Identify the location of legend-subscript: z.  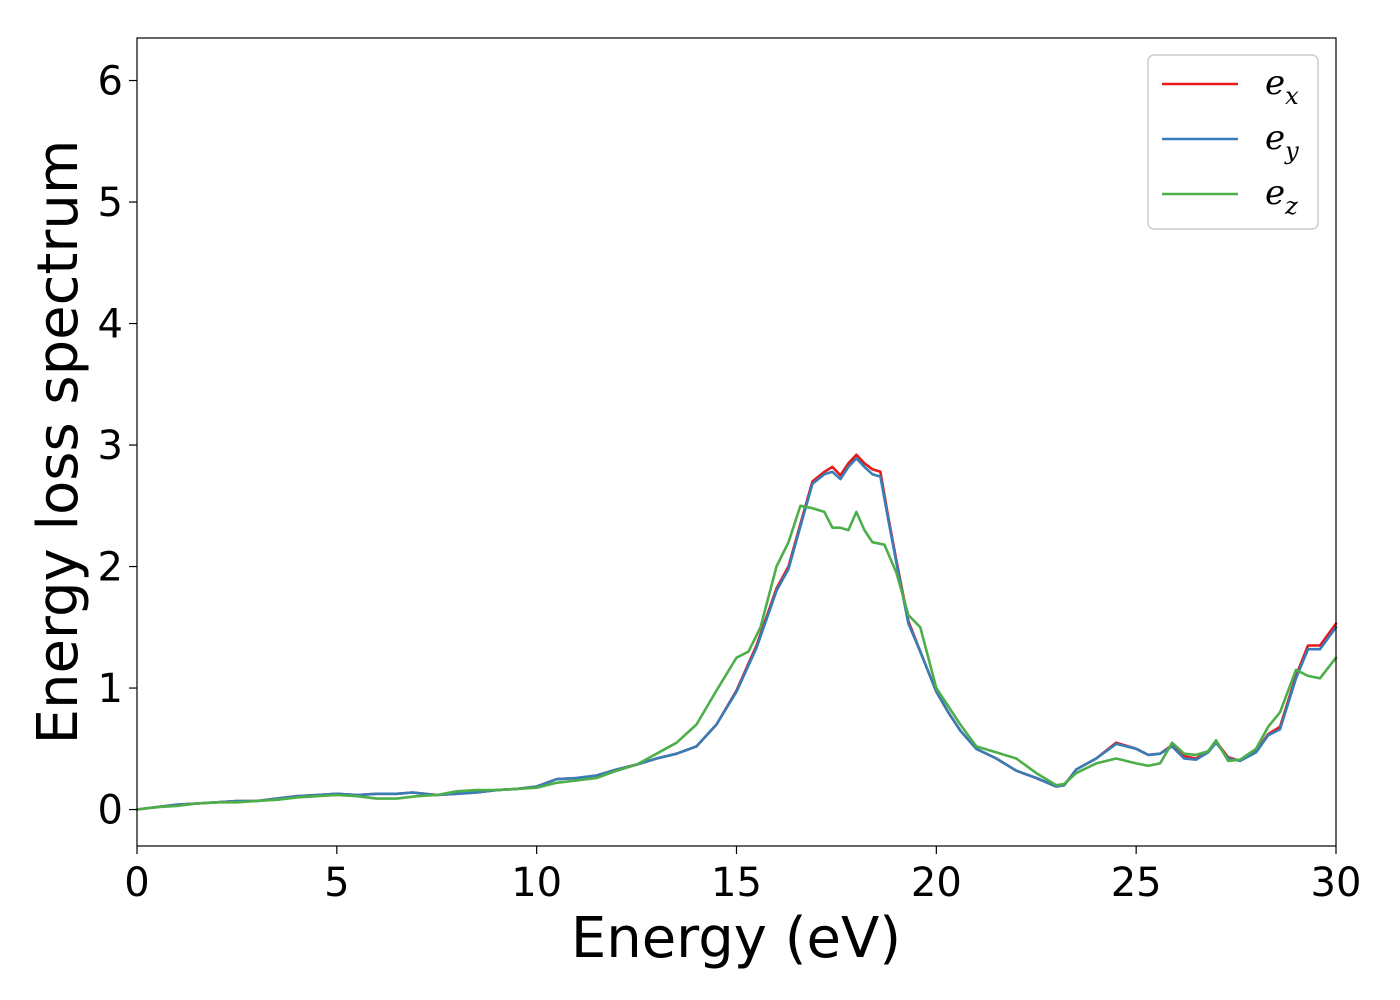
(1291, 206).